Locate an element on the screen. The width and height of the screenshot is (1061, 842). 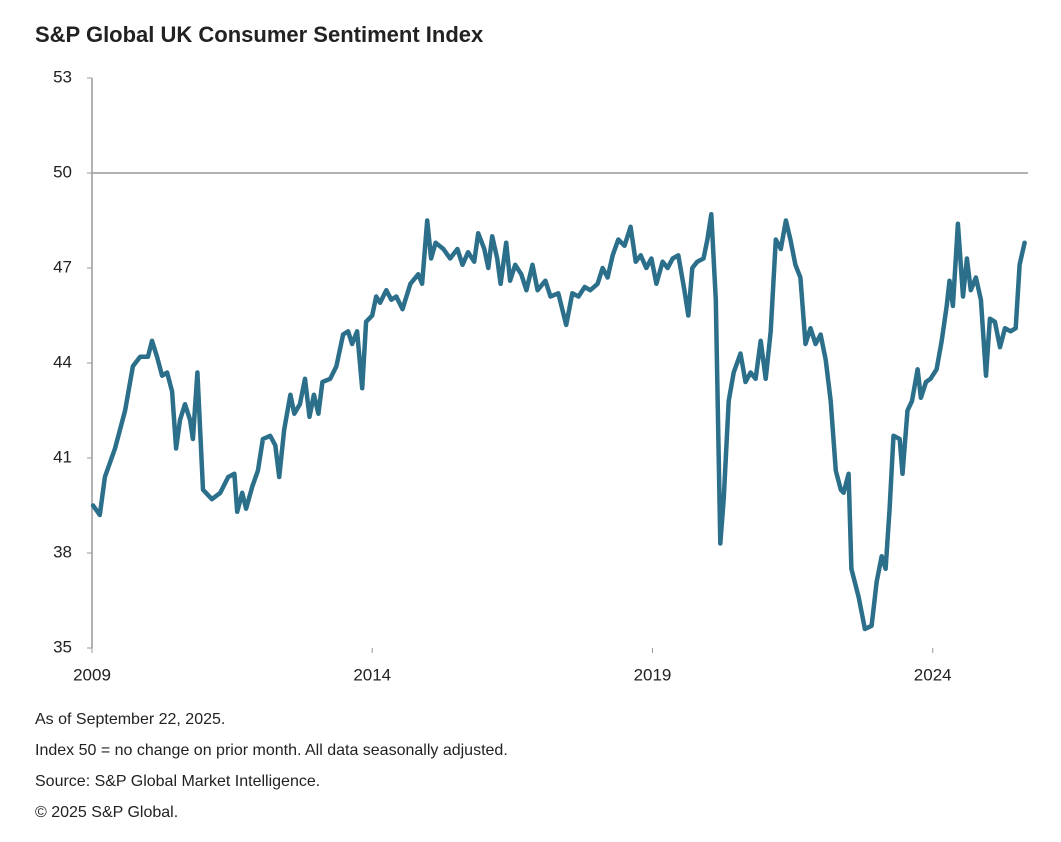
x-tick-label: 2019 is located at coordinates (653, 674).